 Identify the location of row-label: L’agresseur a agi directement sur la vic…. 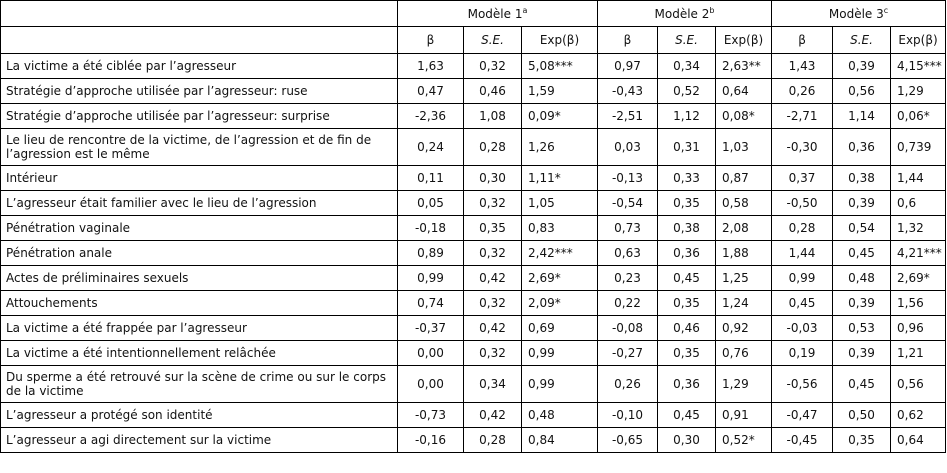
(199, 440).